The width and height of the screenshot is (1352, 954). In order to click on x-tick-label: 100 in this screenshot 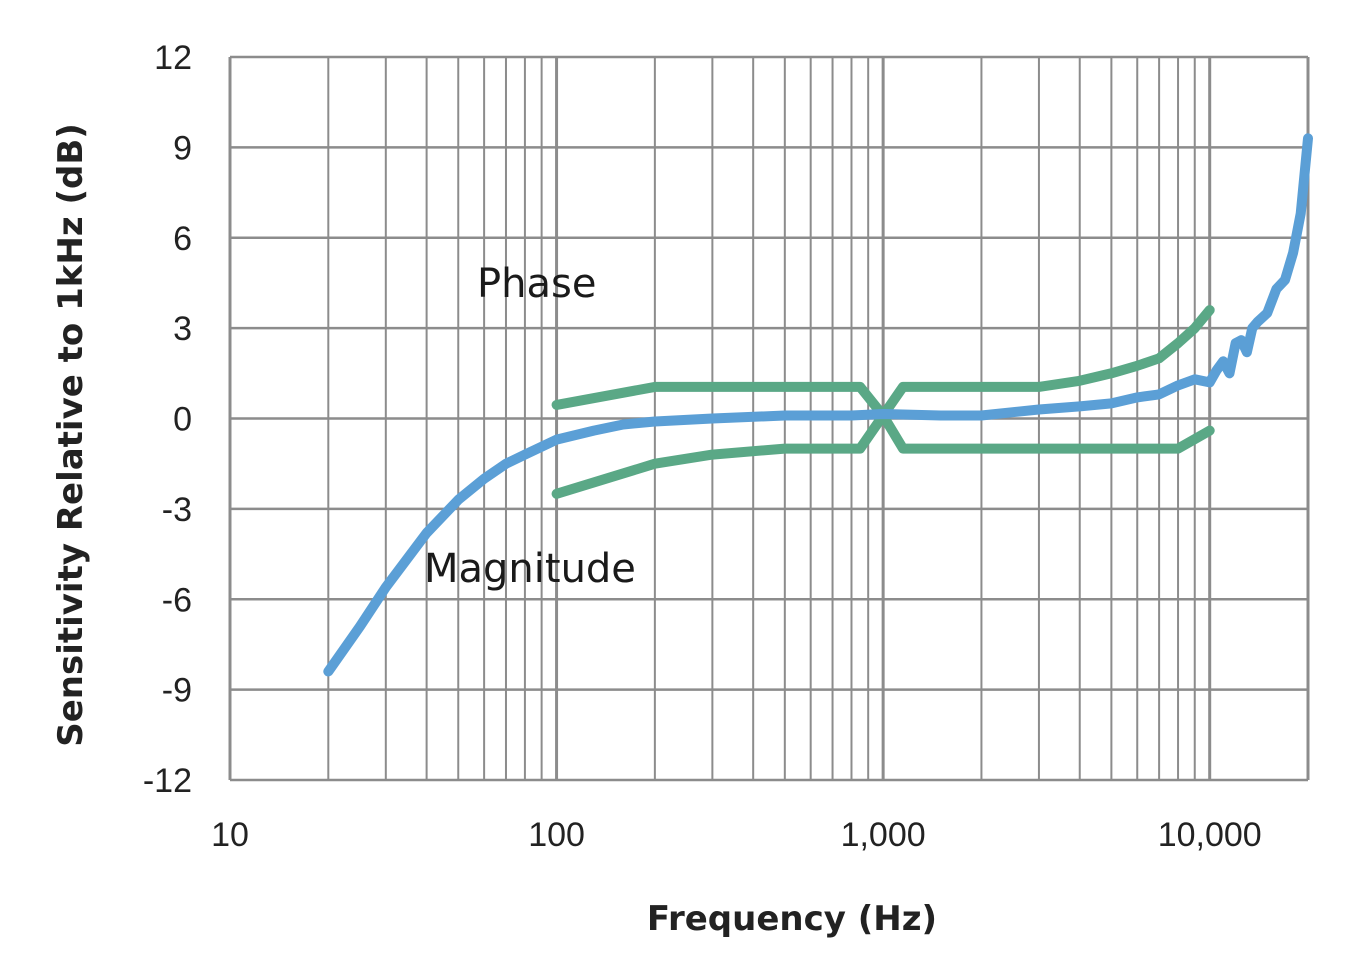, I will do `click(556, 835)`.